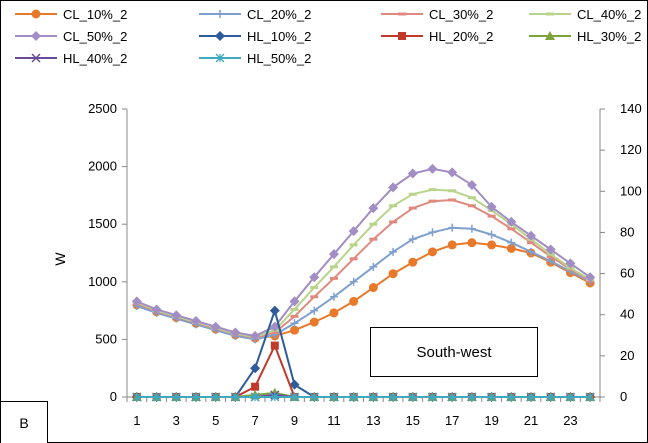 The height and width of the screenshot is (443, 648). Describe the element at coordinates (95, 58) in the screenshot. I see `legend-label: HL_40%_2` at that location.